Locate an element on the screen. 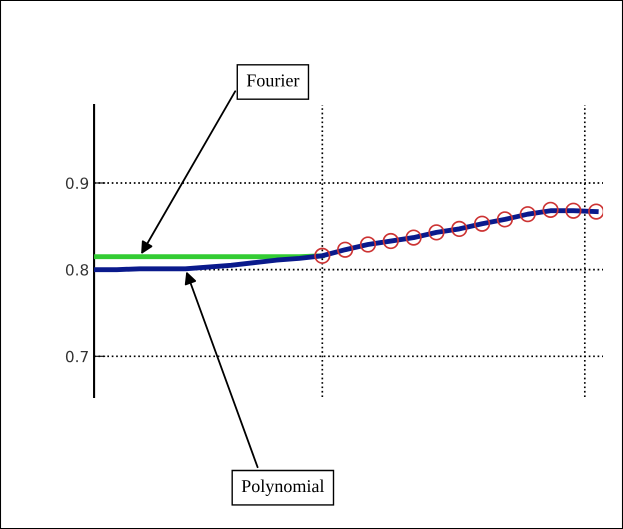 This screenshot has height=529, width=623. y-tick-label: 0.8 is located at coordinates (77, 270).